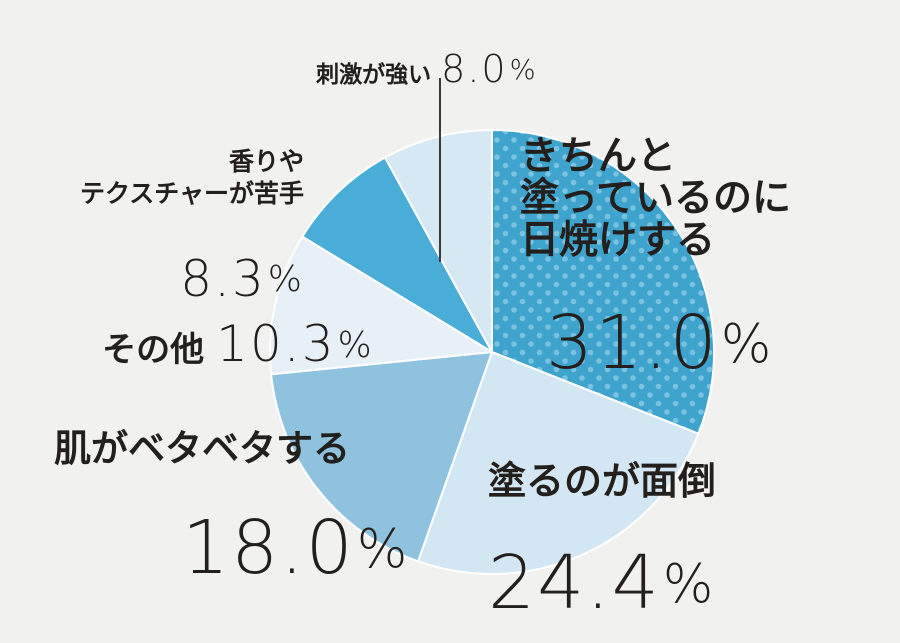  Describe the element at coordinates (602, 480) in the screenshot. I see `category-label: 塗るのが面倒` at that location.